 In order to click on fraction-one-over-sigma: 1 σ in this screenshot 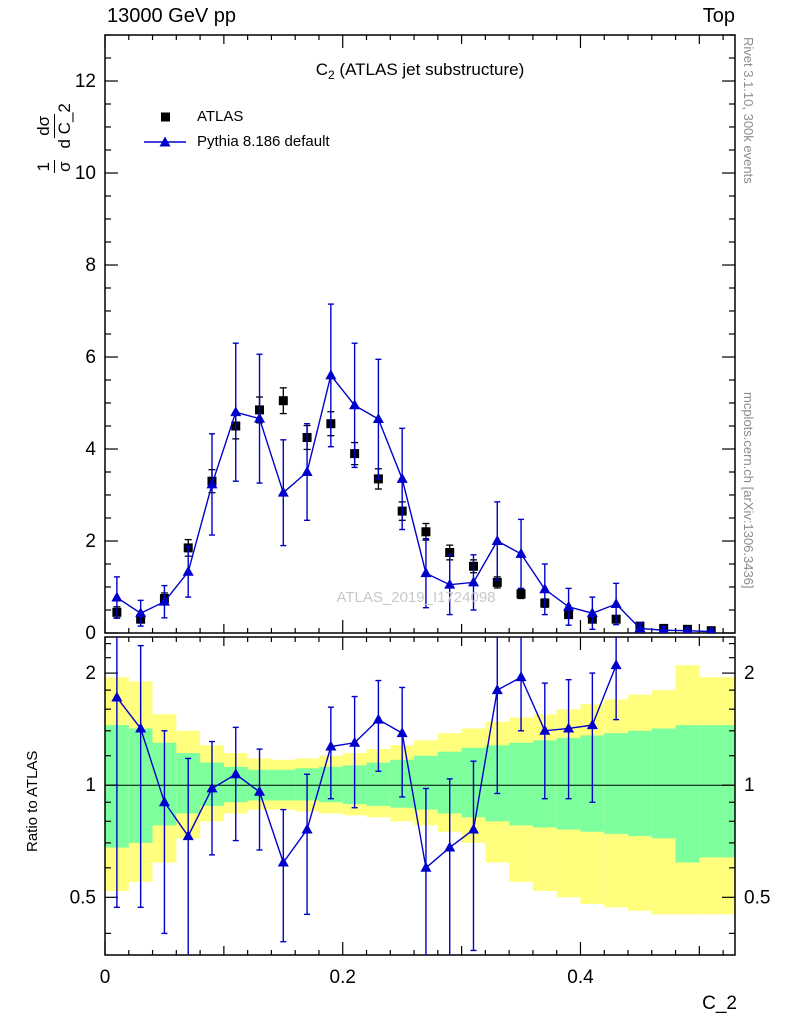, I will do `click(54, 167)`.